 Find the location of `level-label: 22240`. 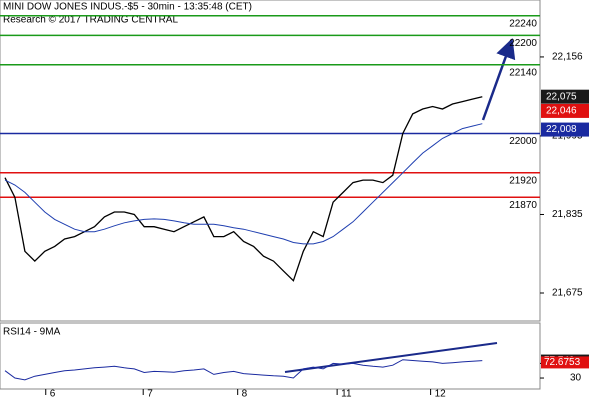

level-label: 22240 is located at coordinates (523, 23).